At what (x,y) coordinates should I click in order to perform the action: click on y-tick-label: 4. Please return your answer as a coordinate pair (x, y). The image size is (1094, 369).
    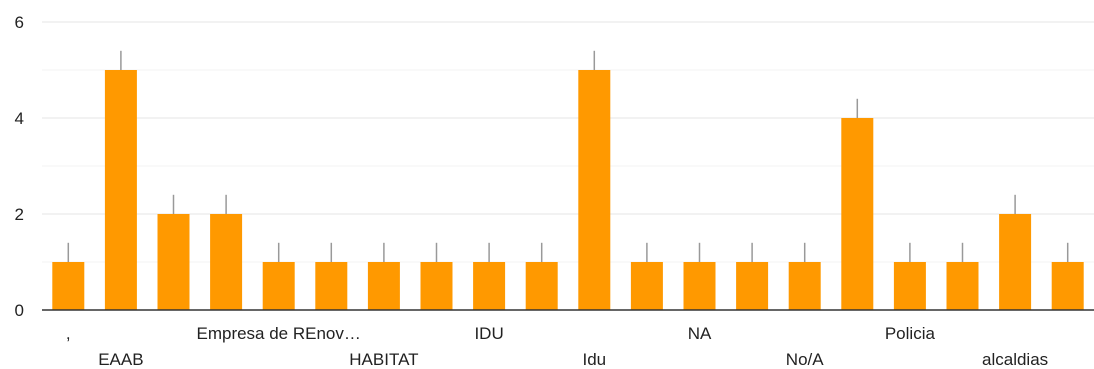
    Looking at the image, I should click on (19, 118).